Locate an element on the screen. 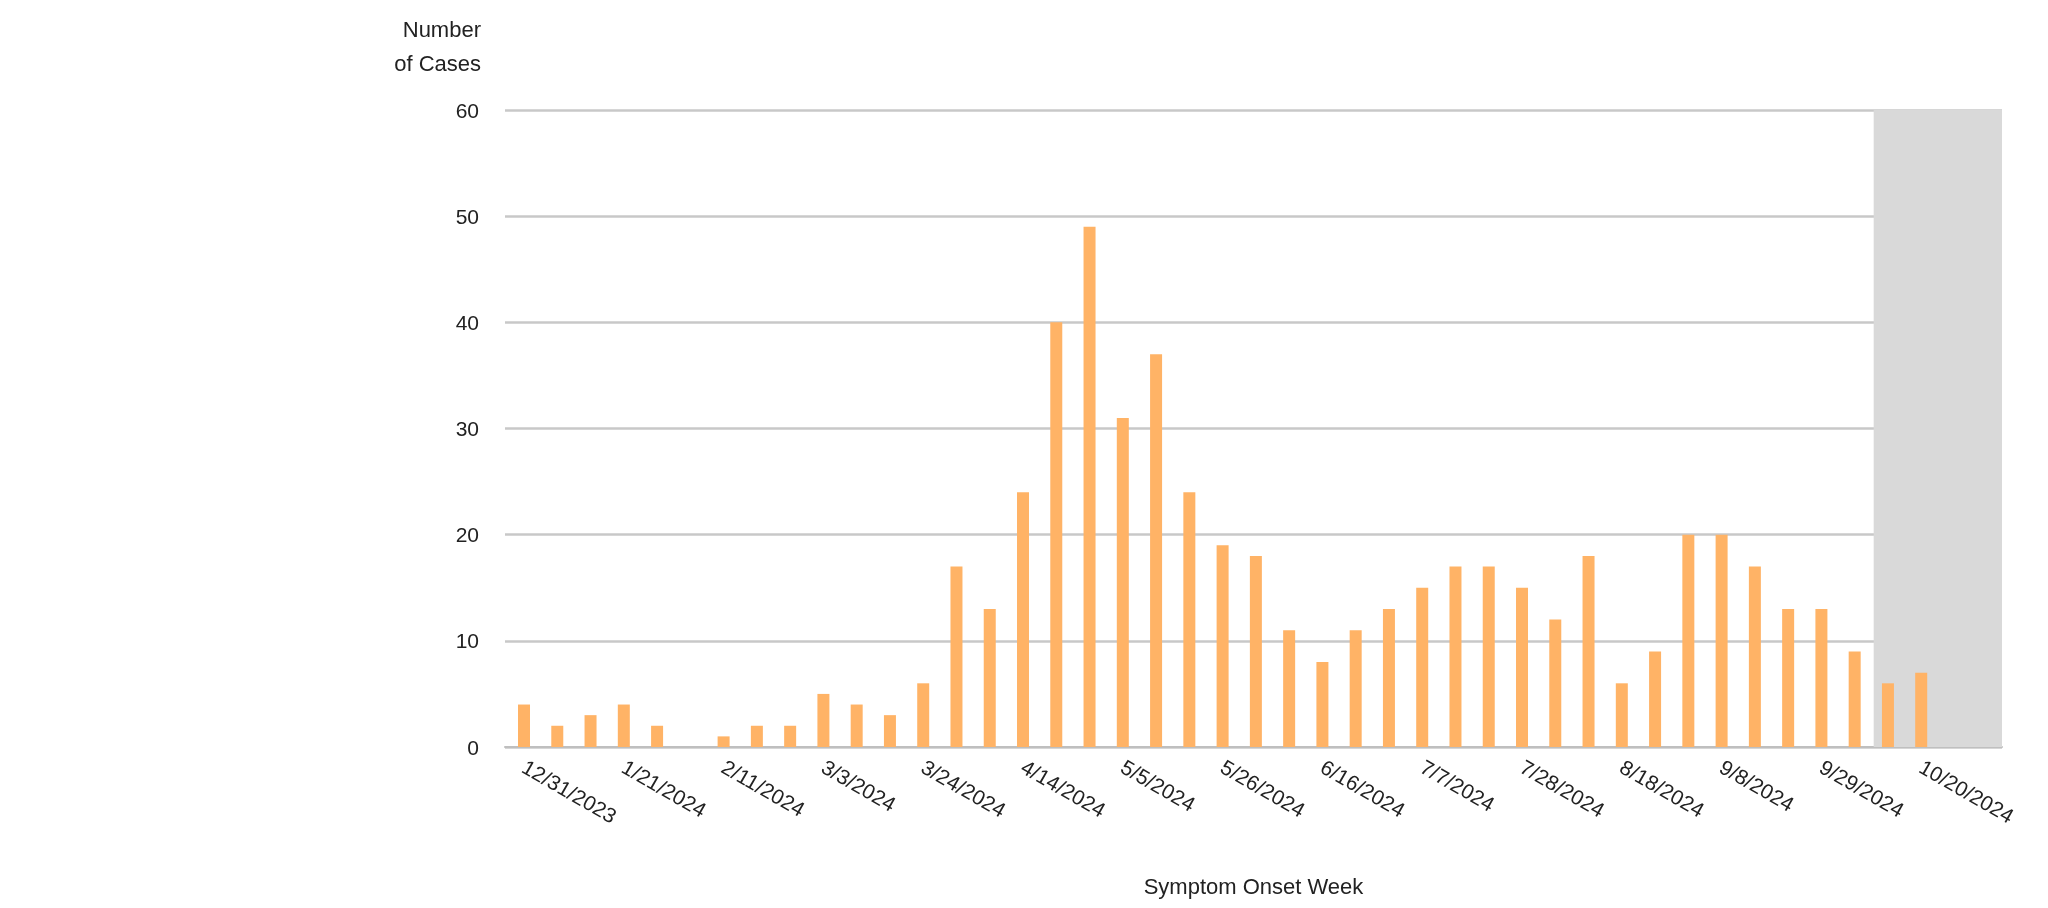  y-tick-label: 20 is located at coordinates (467, 535).